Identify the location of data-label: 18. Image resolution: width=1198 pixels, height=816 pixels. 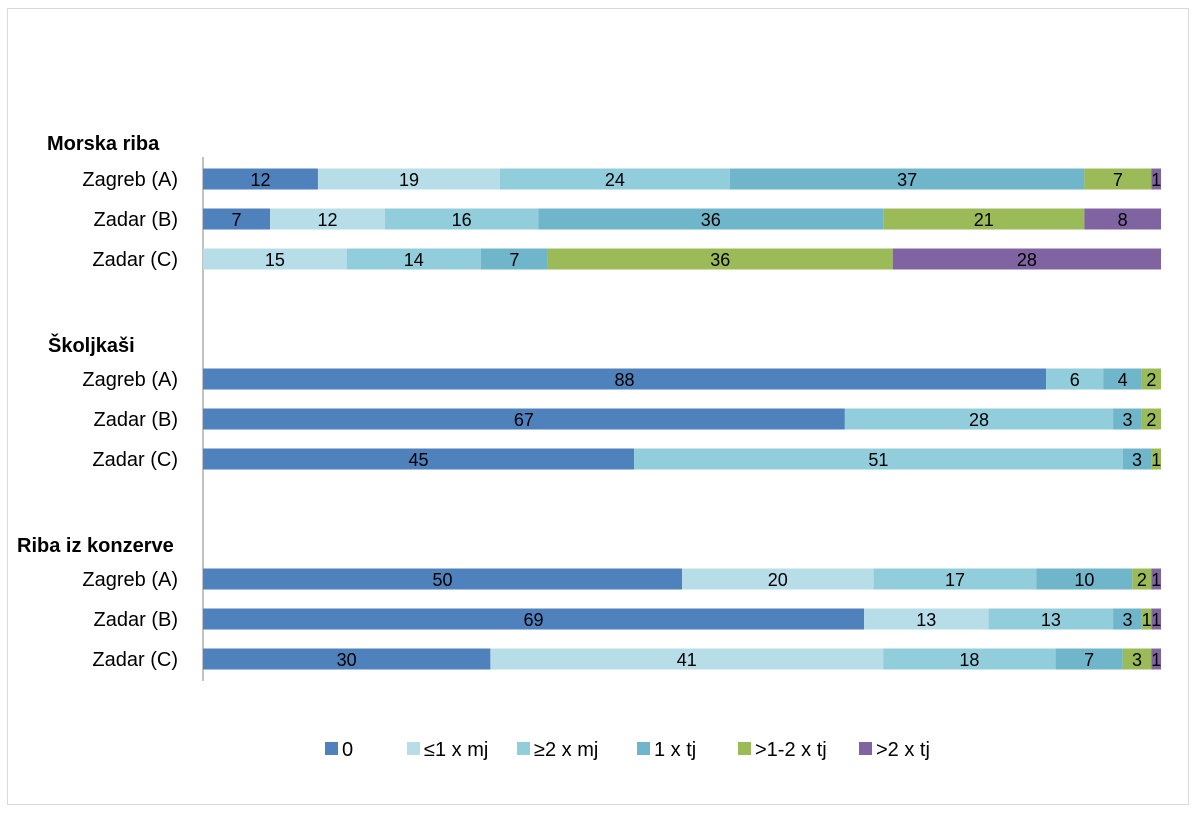
(969, 660).